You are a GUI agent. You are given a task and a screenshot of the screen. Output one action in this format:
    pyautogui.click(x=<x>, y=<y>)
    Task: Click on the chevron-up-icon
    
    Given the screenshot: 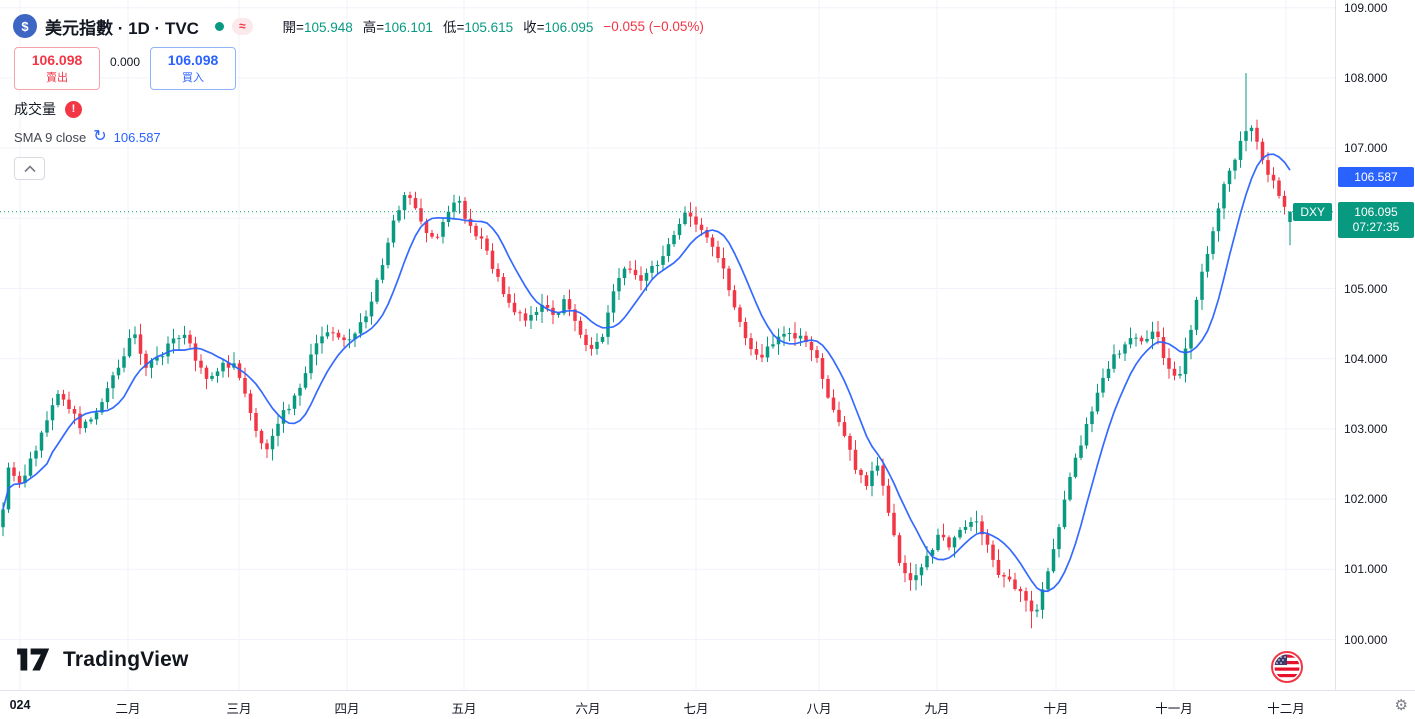 What is the action you would take?
    pyautogui.click(x=29, y=168)
    